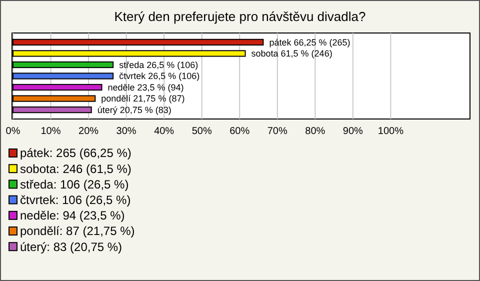 The width and height of the screenshot is (480, 281). Describe the element at coordinates (391, 131) in the screenshot. I see `x-tick-label: 100%` at that location.